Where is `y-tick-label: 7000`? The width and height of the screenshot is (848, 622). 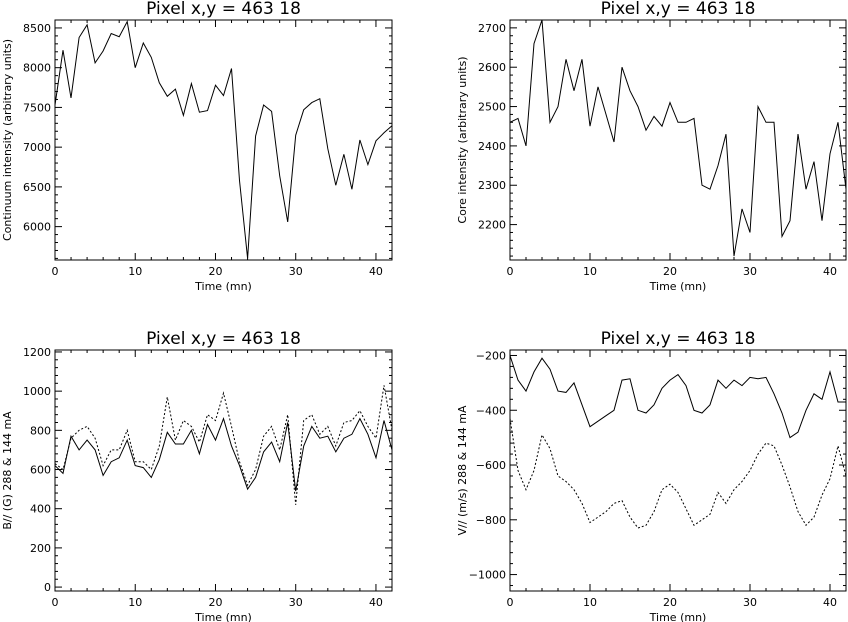
y-tick-label: 7000 is located at coordinates (37, 147).